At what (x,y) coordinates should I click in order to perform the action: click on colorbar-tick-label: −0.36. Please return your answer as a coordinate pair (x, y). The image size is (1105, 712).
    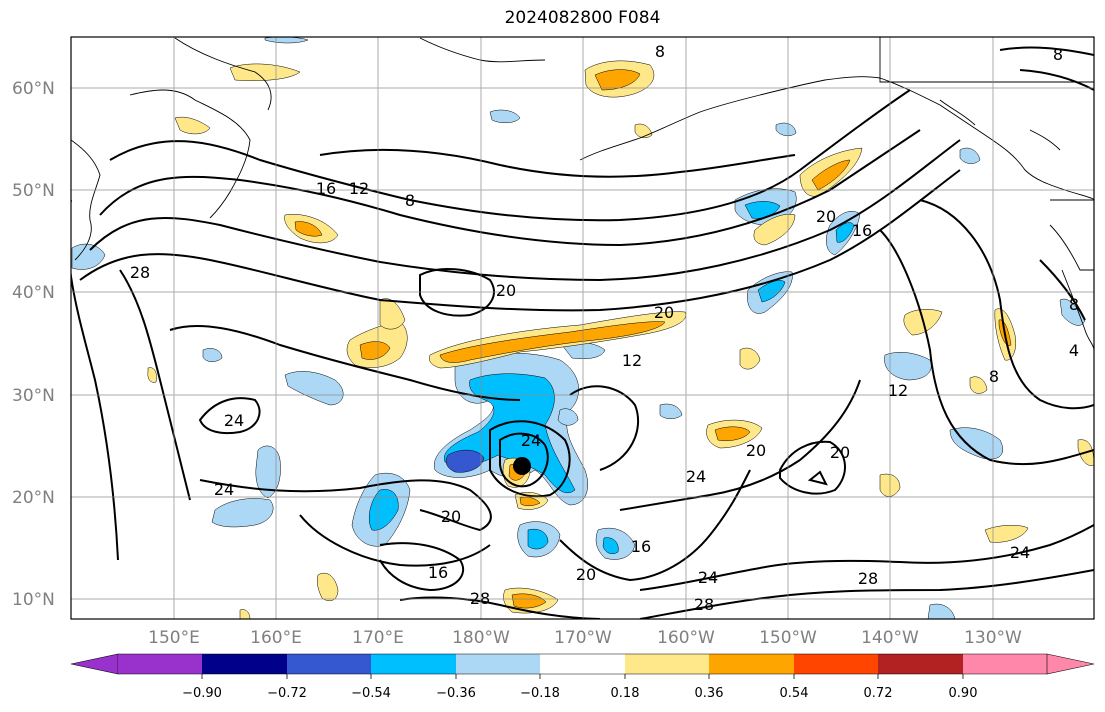
    Looking at the image, I should click on (456, 693).